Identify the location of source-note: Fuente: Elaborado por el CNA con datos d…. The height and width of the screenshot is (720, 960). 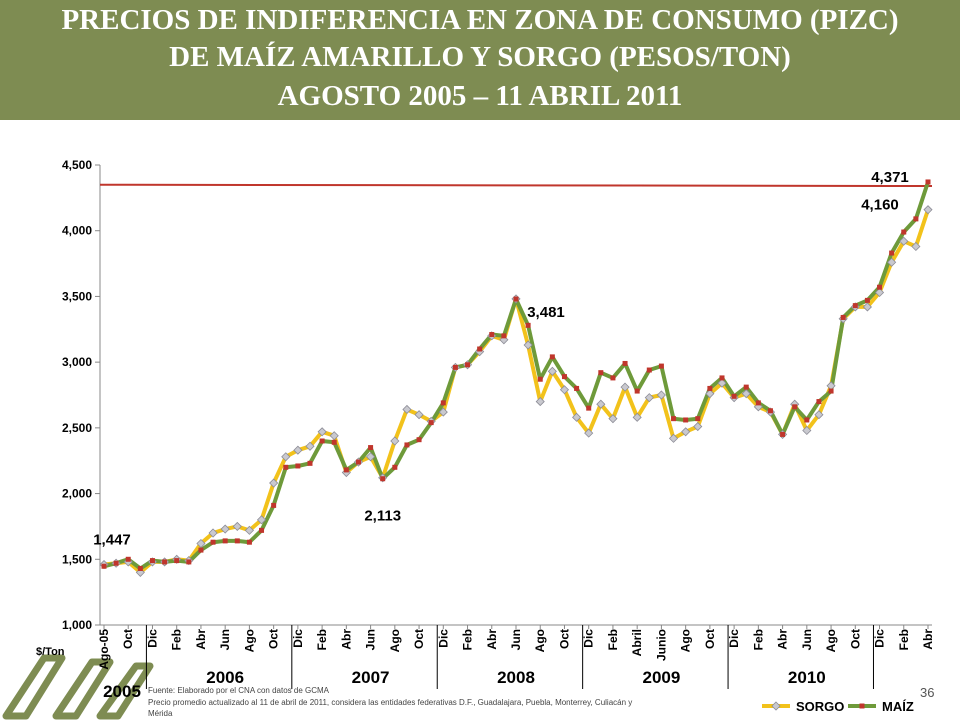
(239, 690).